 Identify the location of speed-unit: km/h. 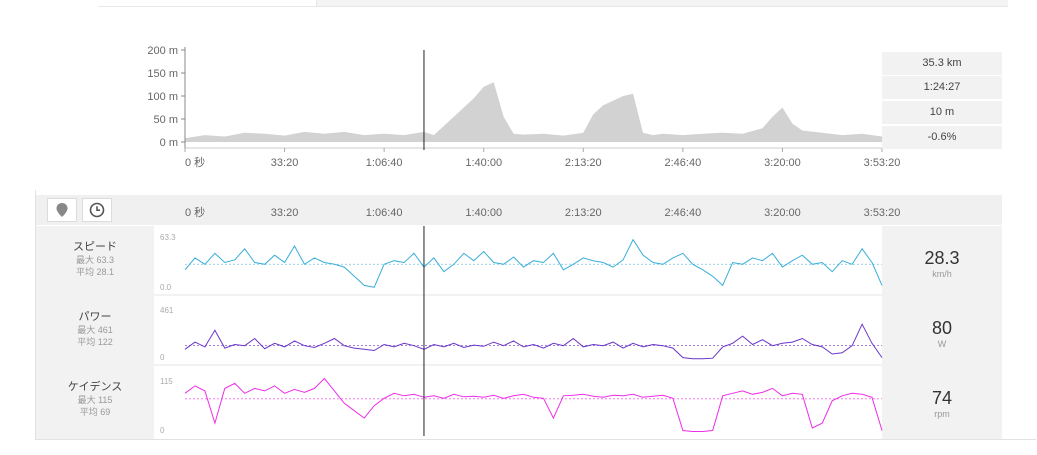
(942, 274).